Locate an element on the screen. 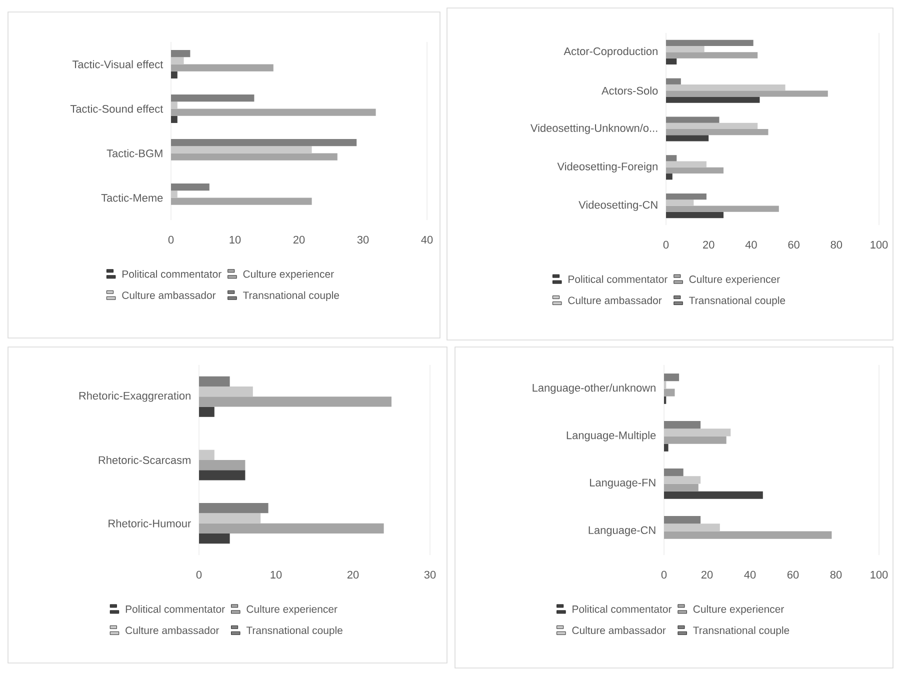 The height and width of the screenshot is (680, 900). y-tick-label: Tactic-Sound effect is located at coordinates (117, 108).